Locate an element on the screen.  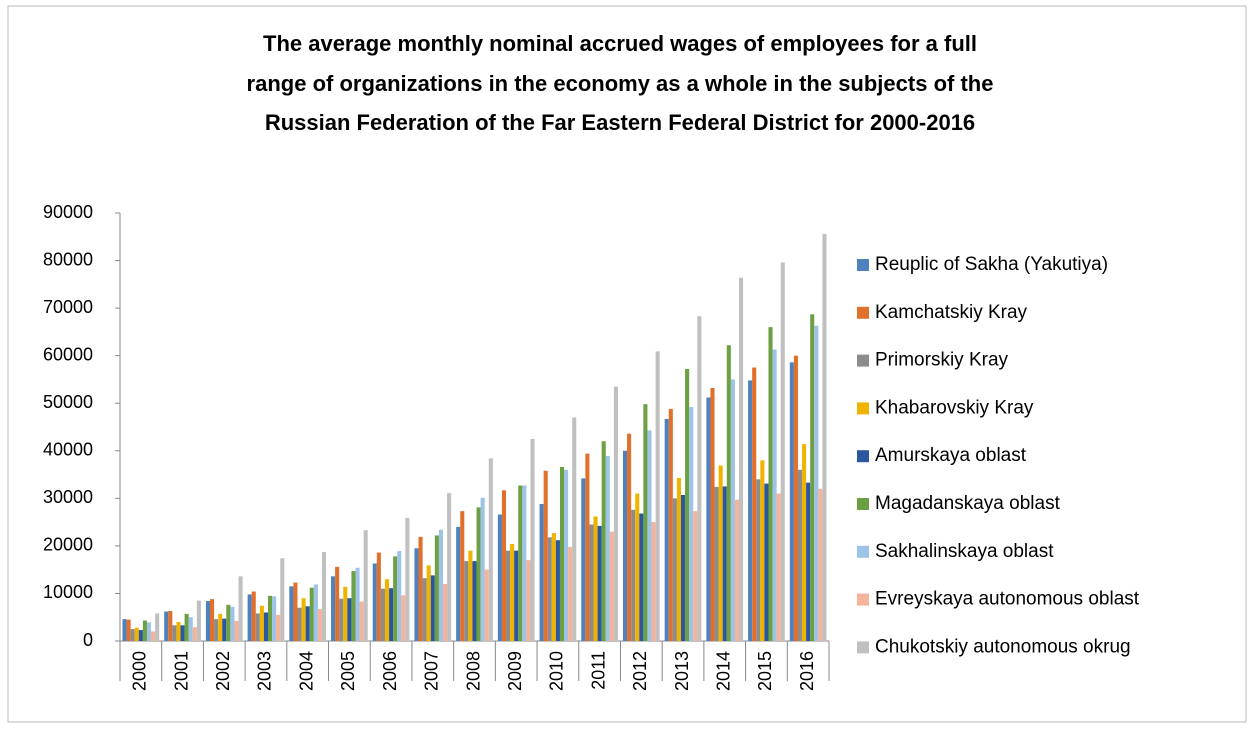
x-tick-label: 2013 is located at coordinates (682, 671).